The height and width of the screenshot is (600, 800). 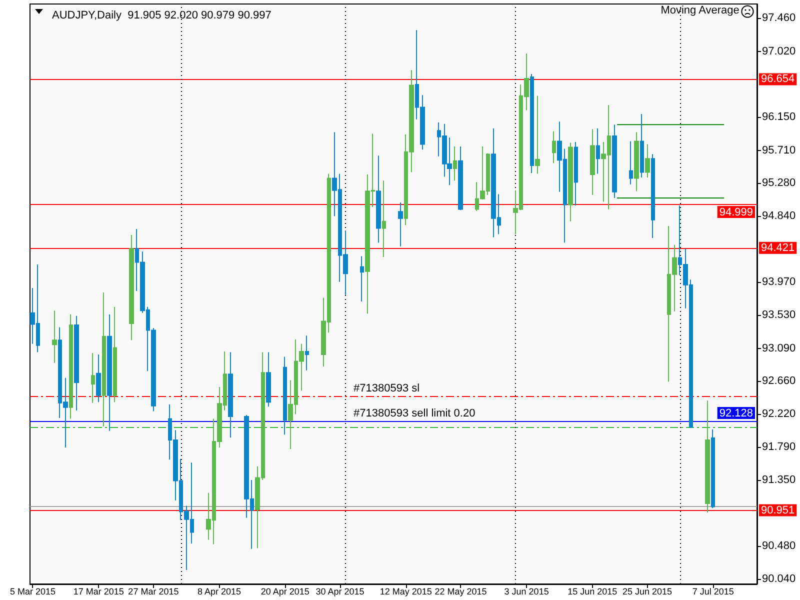 I want to click on y-tick-label: 91.790, so click(x=779, y=446).